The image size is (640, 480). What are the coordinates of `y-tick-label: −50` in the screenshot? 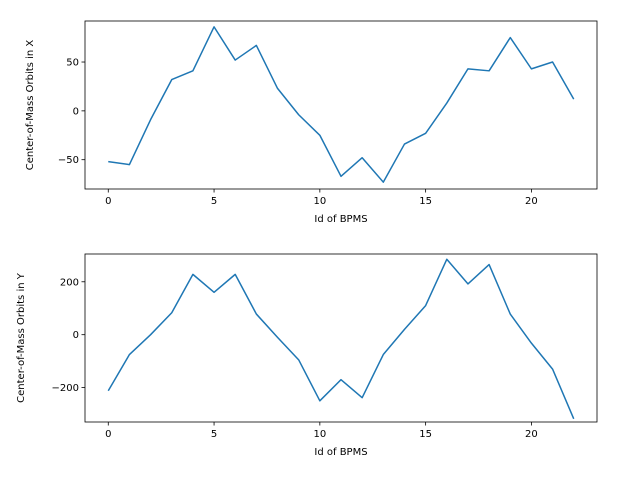 It's located at (68, 160).